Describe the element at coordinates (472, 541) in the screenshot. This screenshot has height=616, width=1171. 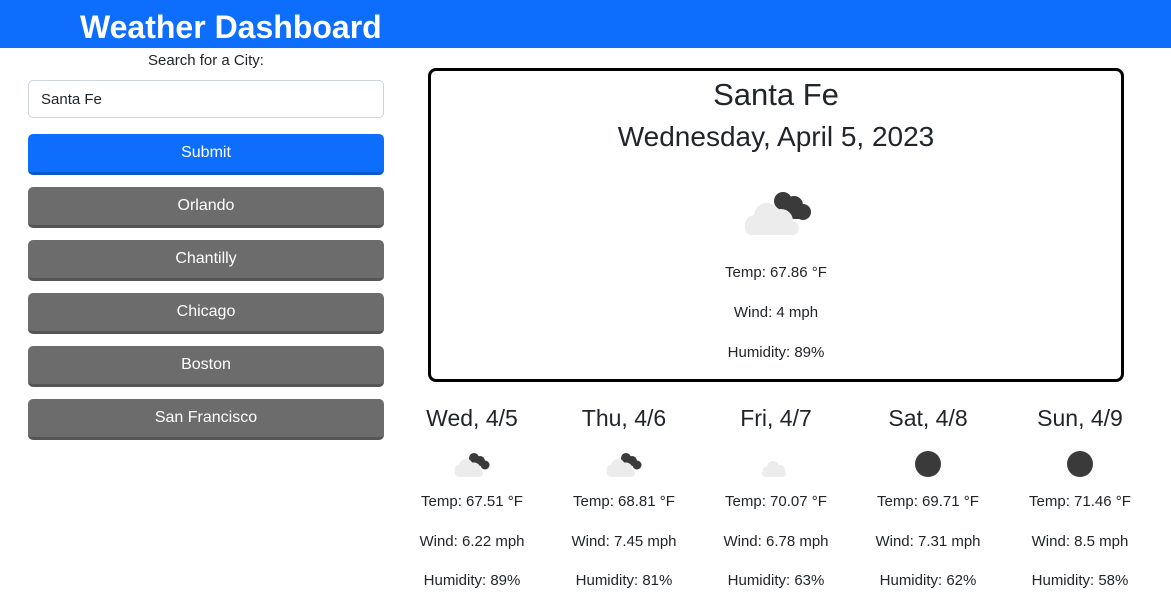
I see `forecast-wind: Wind: 6.22 mph` at that location.